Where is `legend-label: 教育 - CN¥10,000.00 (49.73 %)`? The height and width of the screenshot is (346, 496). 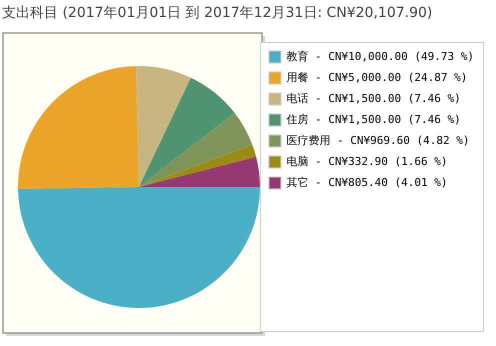
legend-label: 教育 - CN¥10,000.00 (49.73 %) is located at coordinates (380, 56).